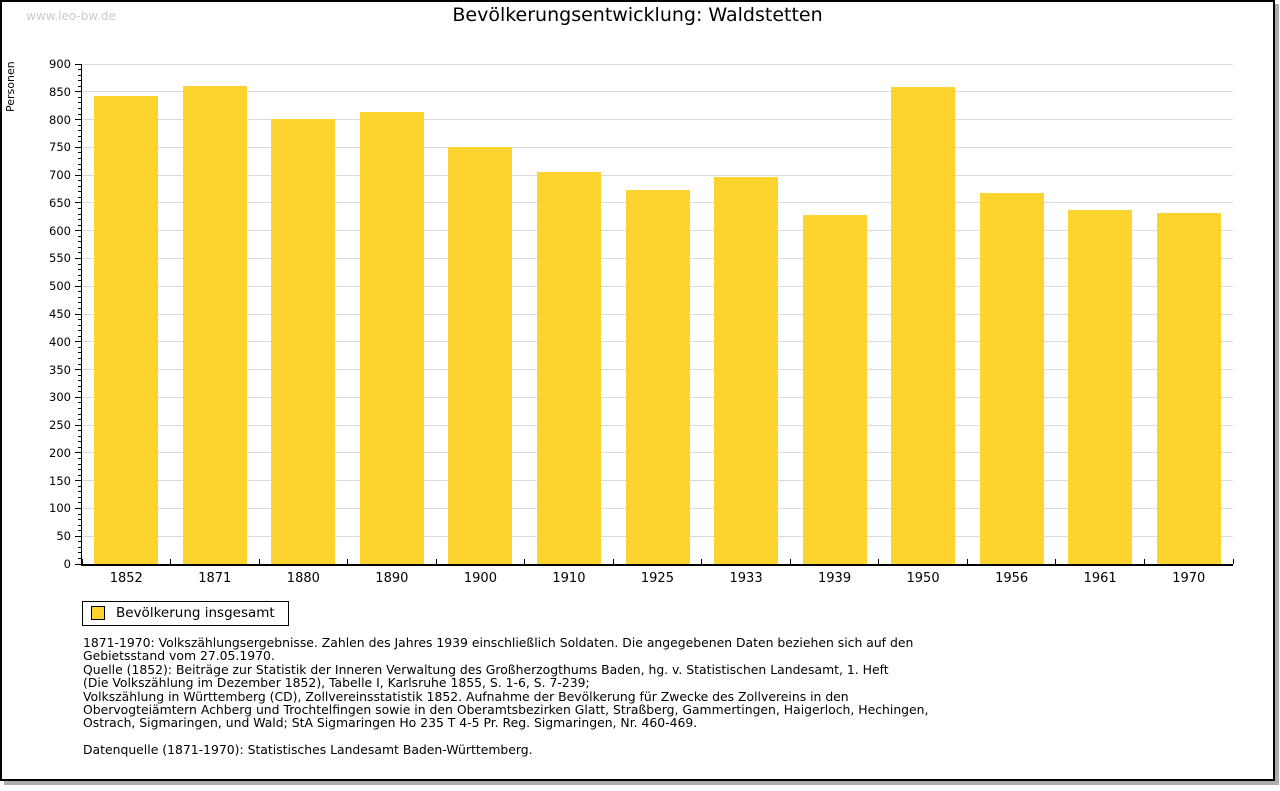 This screenshot has height=791, width=1280. What do you see at coordinates (63, 536) in the screenshot?
I see `y-axis-tick-label: 50` at bounding box center [63, 536].